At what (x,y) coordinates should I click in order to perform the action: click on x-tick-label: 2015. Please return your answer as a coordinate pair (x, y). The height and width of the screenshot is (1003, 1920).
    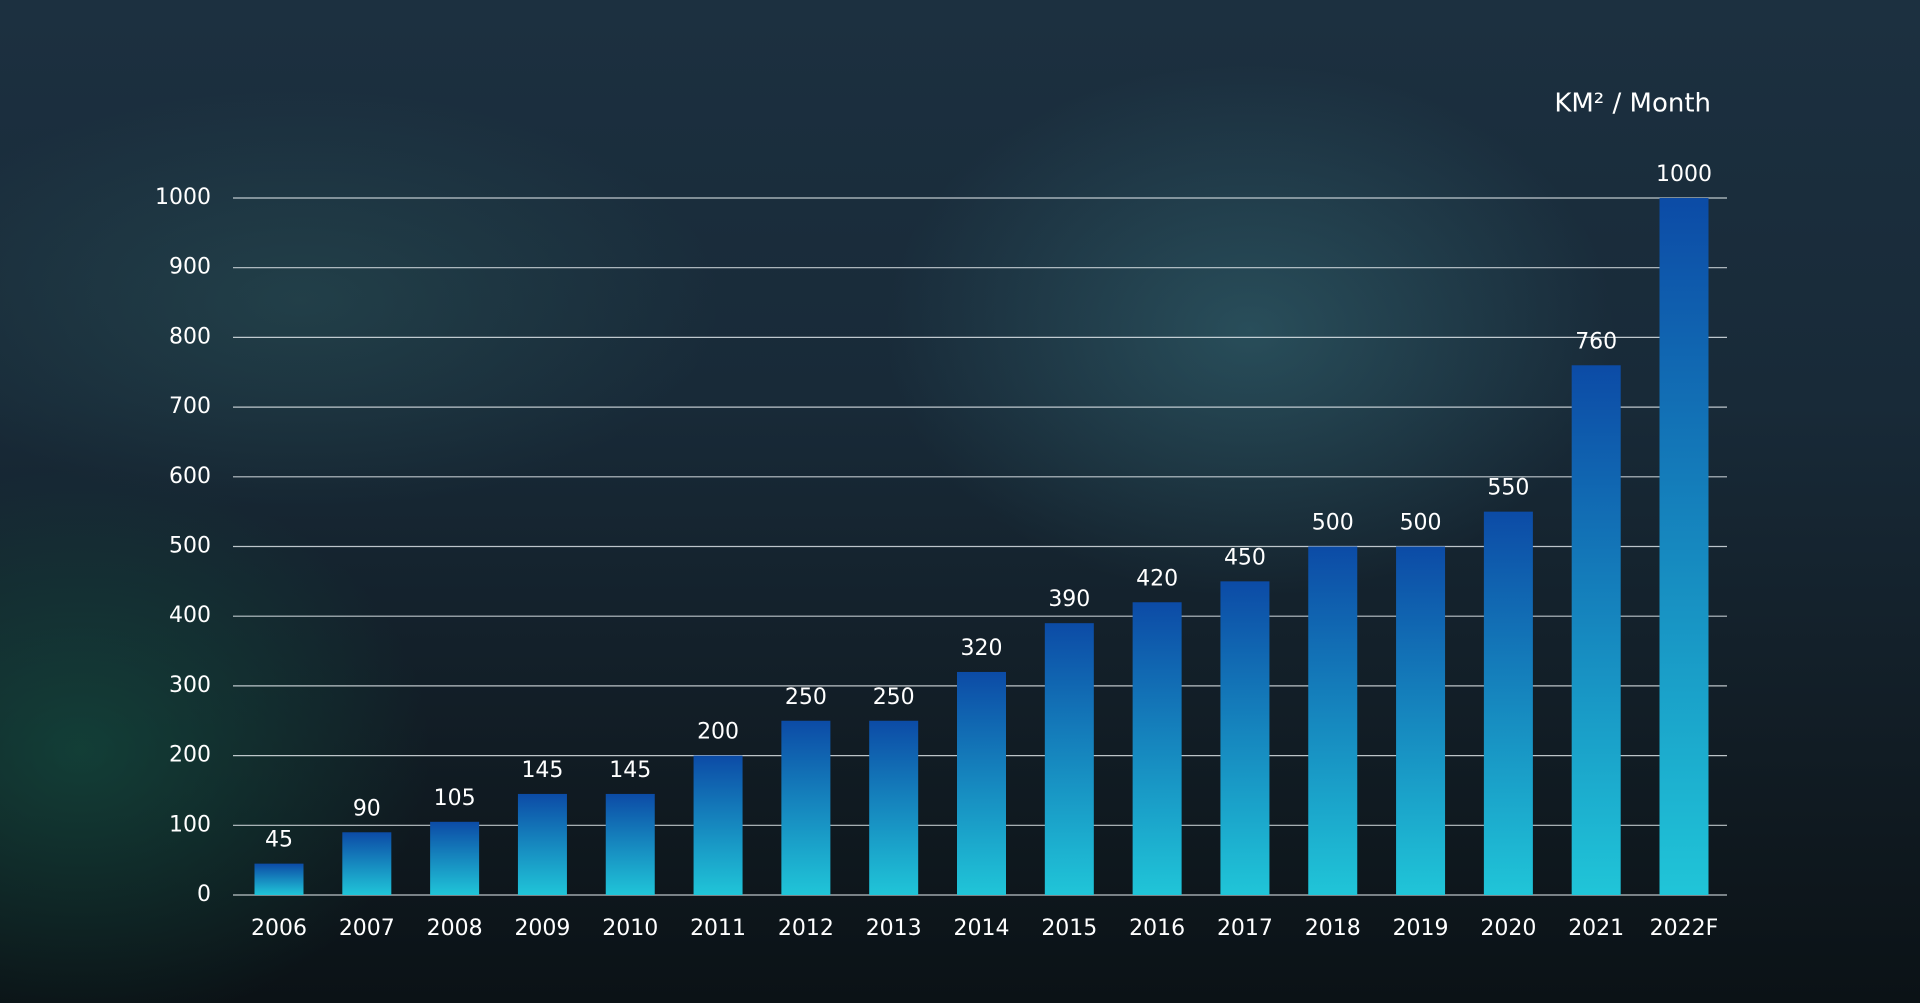
    Looking at the image, I should click on (1069, 928).